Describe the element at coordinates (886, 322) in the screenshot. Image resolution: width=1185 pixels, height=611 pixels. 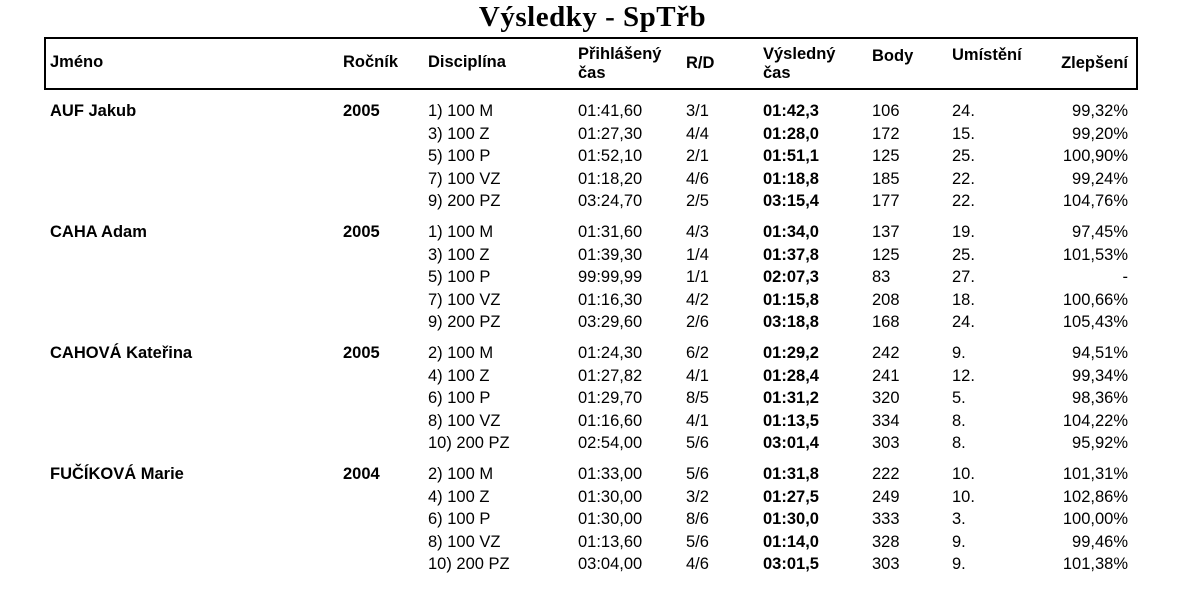
I see `cell-points: 168` at that location.